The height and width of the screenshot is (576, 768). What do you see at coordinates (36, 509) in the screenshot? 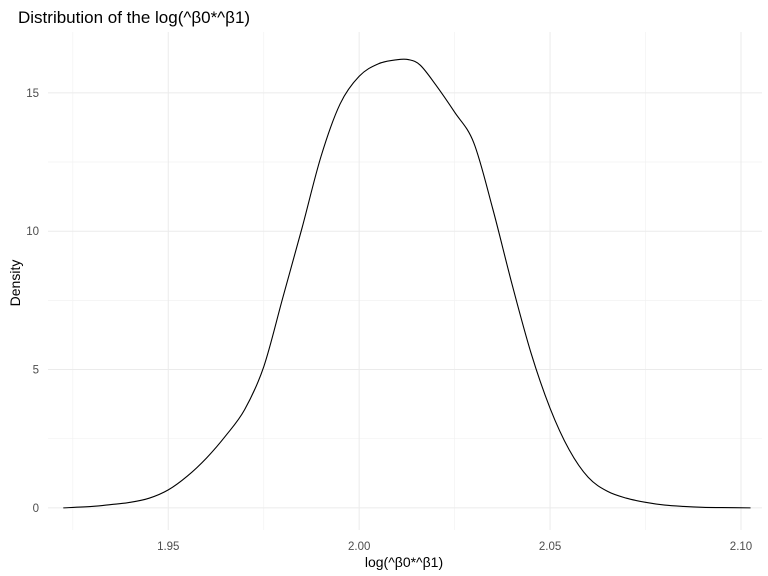
I see `y-tick-label: 0` at bounding box center [36, 509].